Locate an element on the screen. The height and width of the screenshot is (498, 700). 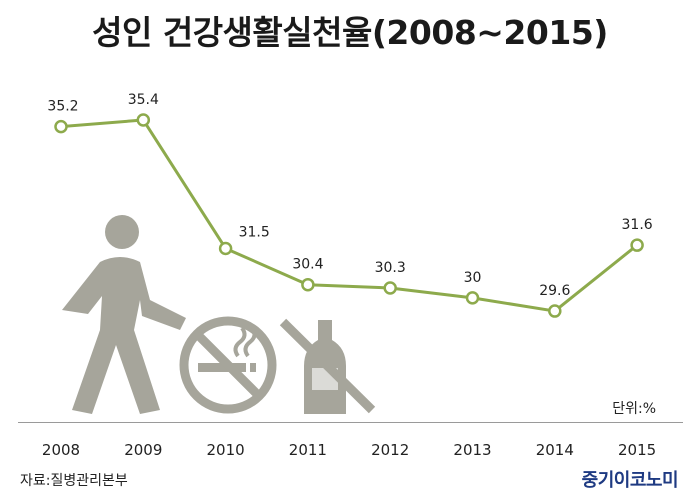
x-tick-2008: 2008 is located at coordinates (61, 450).